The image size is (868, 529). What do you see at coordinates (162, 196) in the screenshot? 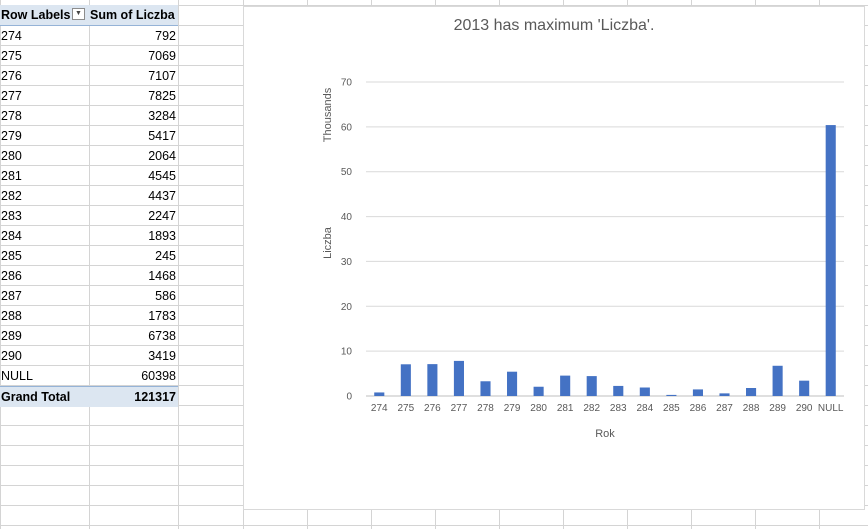
I see `pivot-row-value: 4437` at bounding box center [162, 196].